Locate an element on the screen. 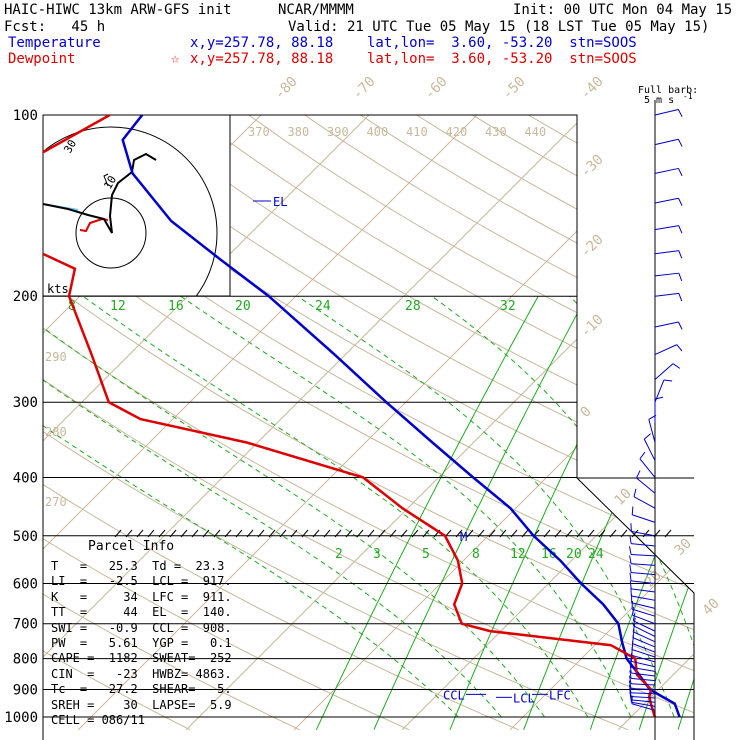  theta-label: 400 is located at coordinates (378, 132).